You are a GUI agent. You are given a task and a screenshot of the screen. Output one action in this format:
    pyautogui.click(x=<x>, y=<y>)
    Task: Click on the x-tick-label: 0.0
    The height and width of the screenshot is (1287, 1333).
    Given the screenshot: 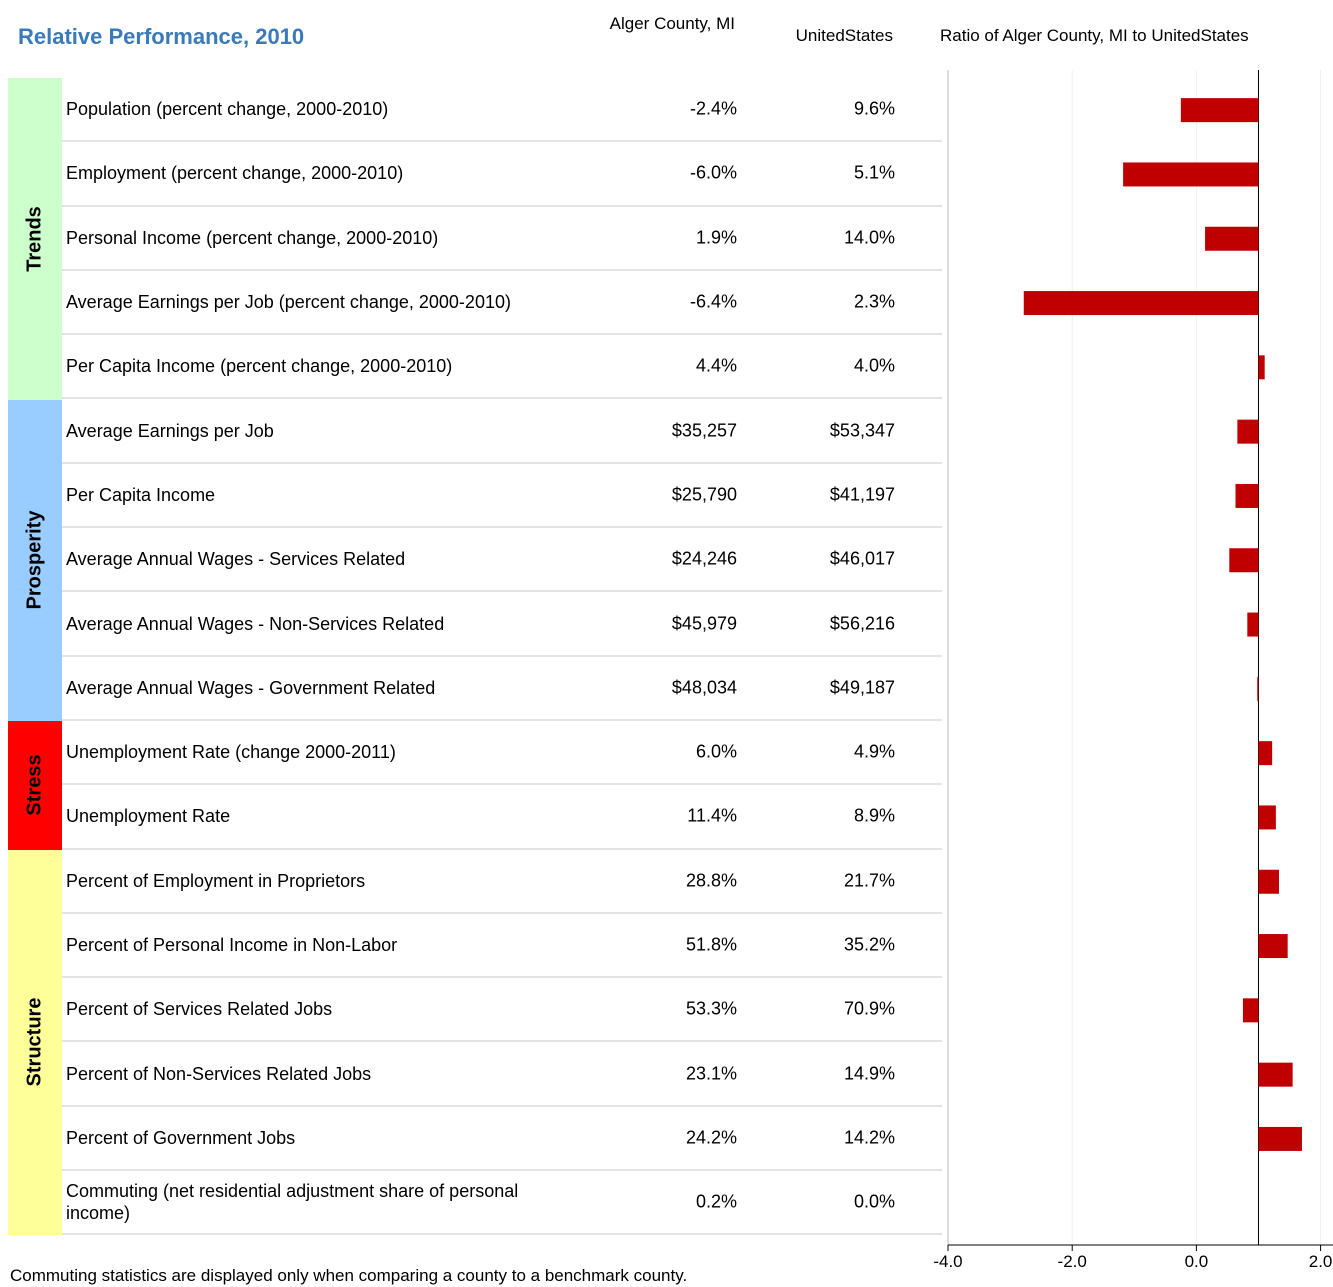 What is the action you would take?
    pyautogui.click(x=1197, y=1261)
    